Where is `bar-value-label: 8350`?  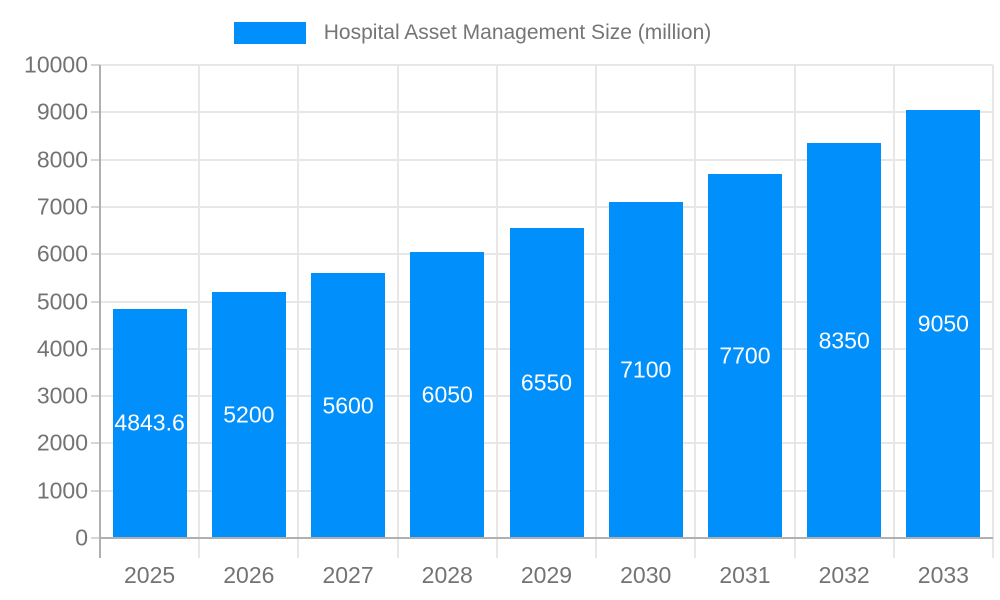
bar-value-label: 8350 is located at coordinates (844, 340).